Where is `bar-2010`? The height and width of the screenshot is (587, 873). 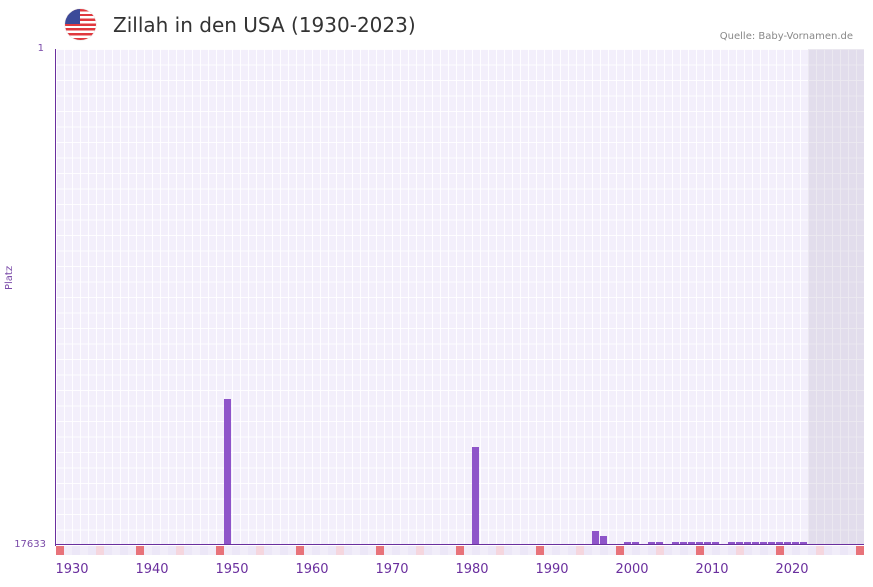
bar-2010 is located at coordinates (707, 543).